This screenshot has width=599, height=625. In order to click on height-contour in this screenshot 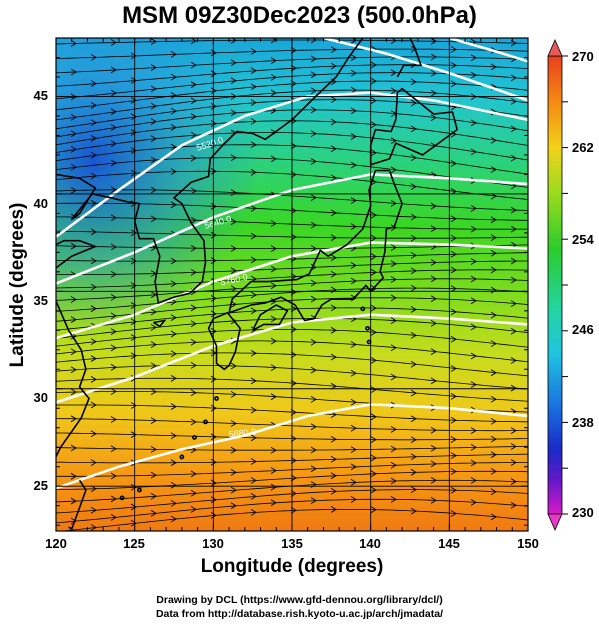, I will do `click(292, 446)`.